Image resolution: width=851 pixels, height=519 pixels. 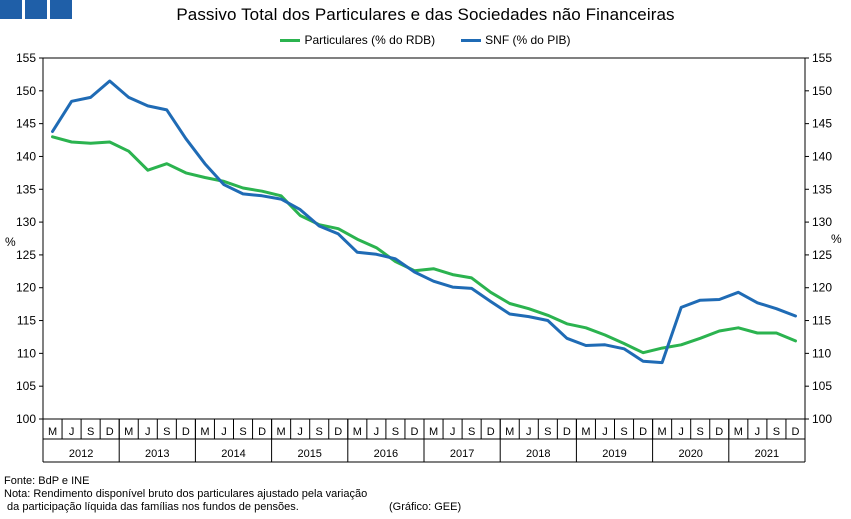 I want to click on legend-label-particulares: Particulares (% do RDB), so click(x=370, y=40).